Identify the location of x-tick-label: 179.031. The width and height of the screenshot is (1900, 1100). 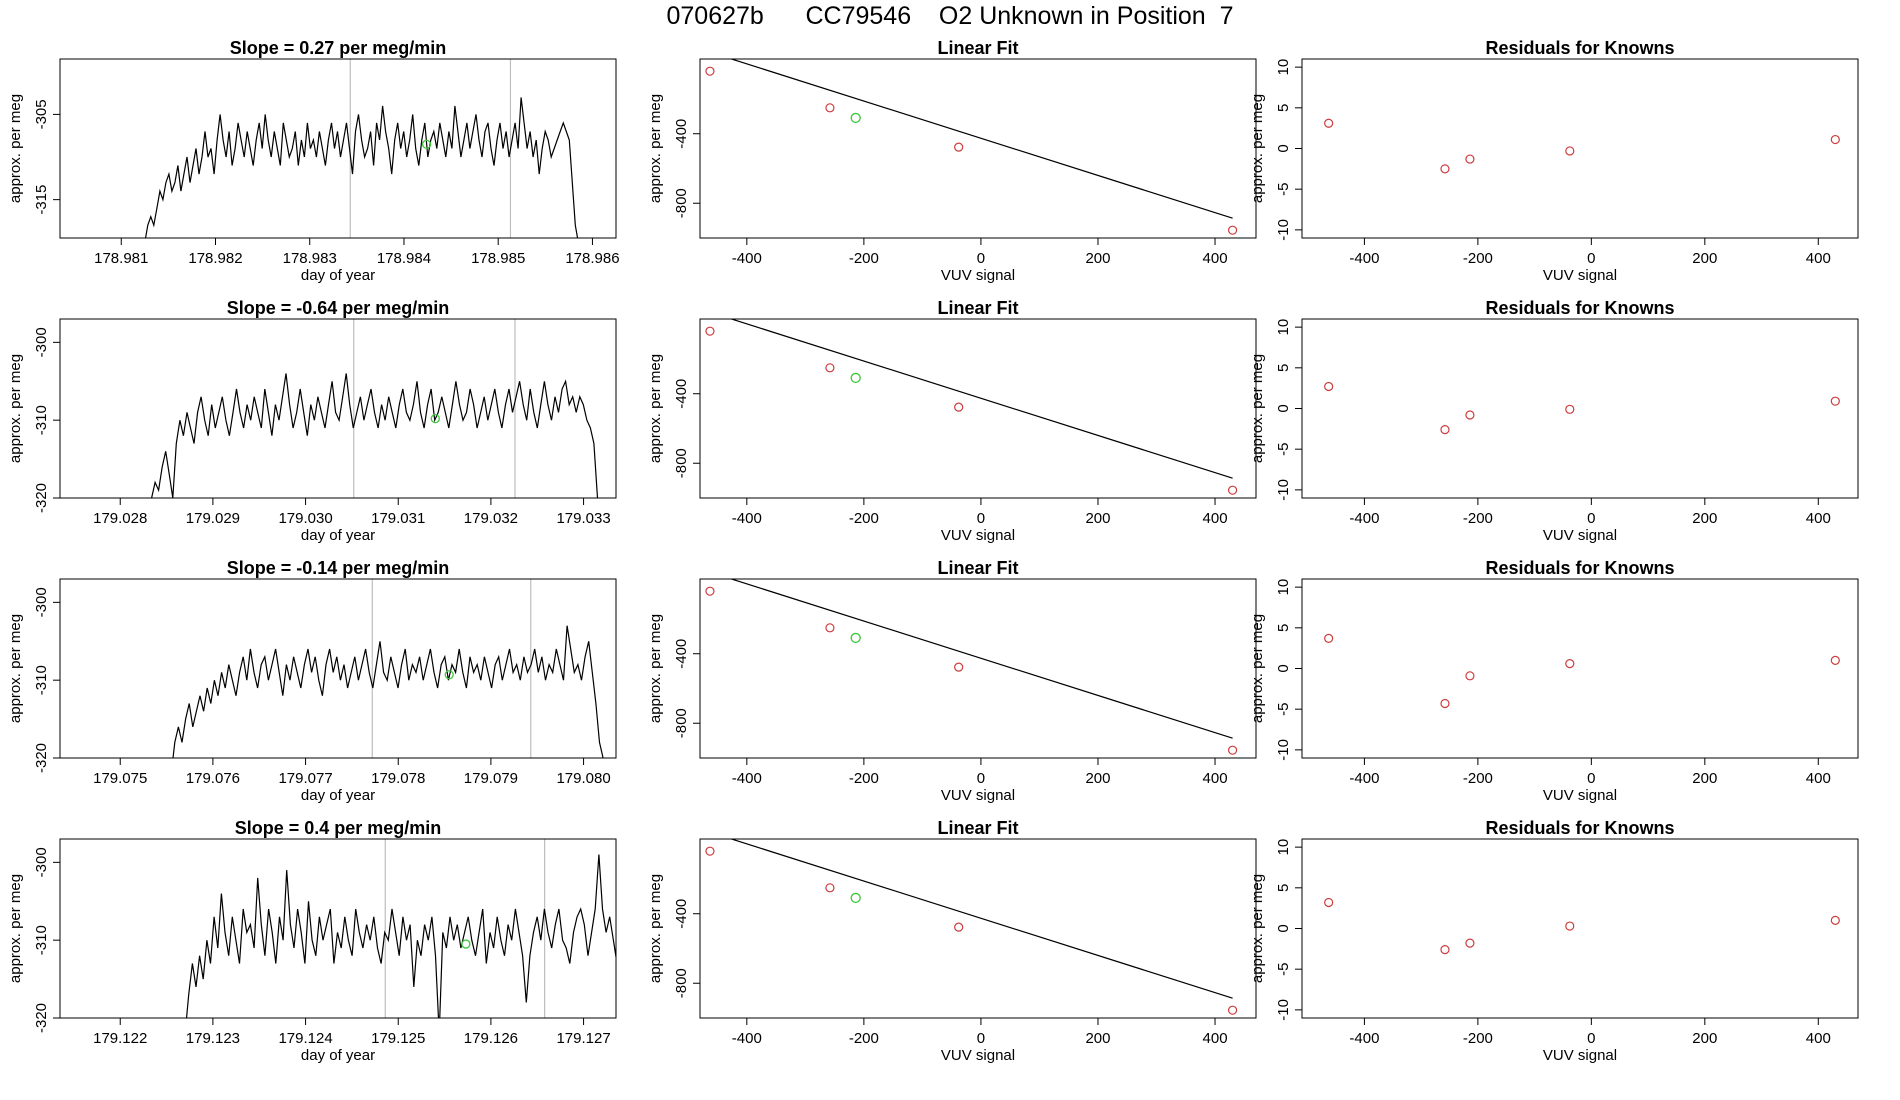
(398, 518).